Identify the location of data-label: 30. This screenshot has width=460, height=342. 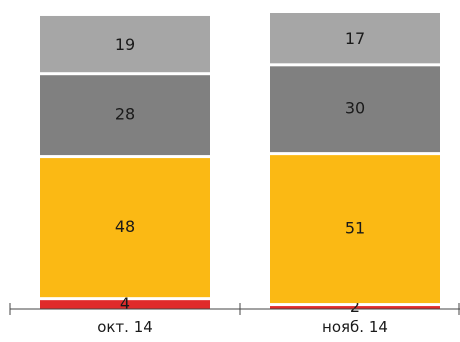
(355, 108).